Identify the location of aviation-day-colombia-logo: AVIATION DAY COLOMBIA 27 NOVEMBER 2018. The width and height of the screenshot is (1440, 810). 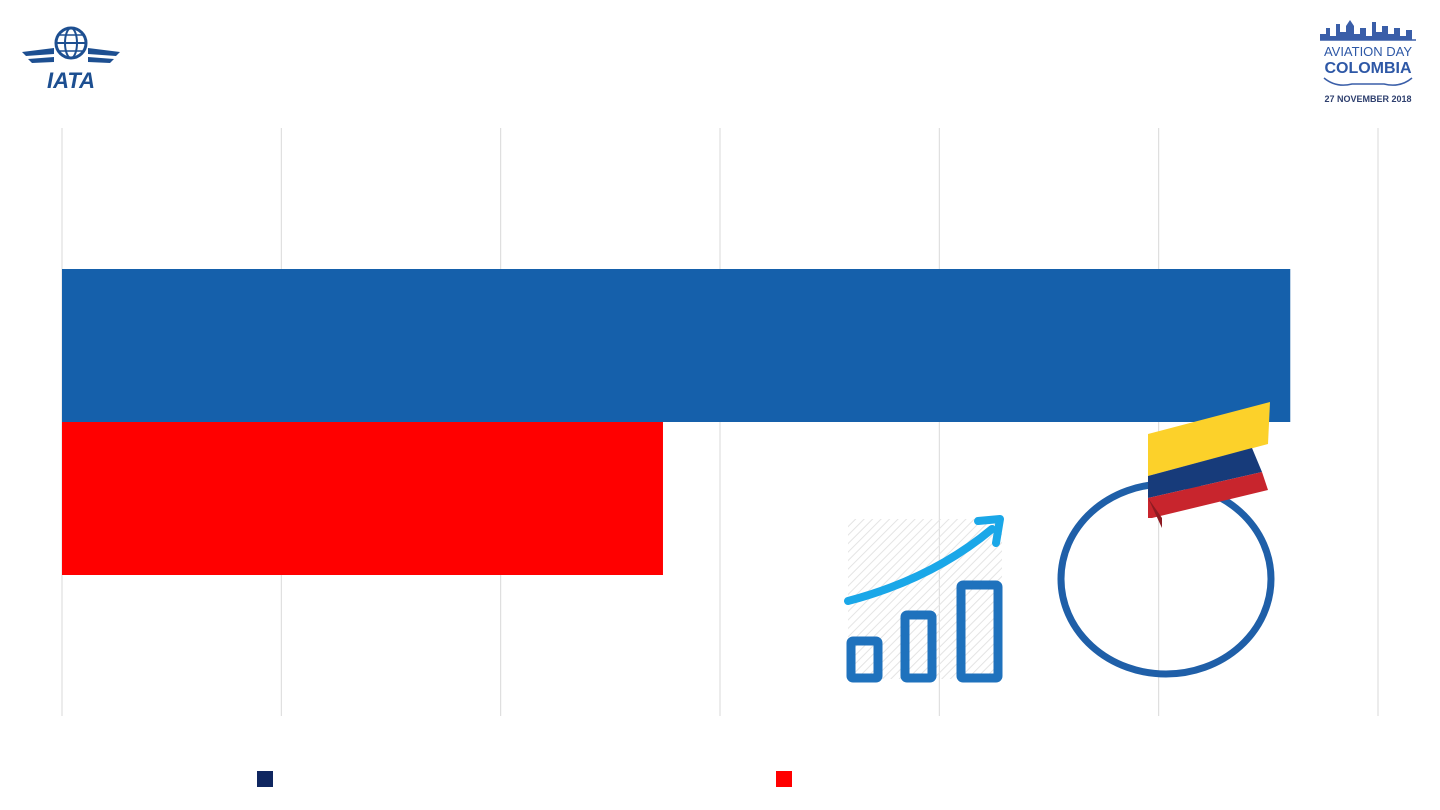
(1368, 62).